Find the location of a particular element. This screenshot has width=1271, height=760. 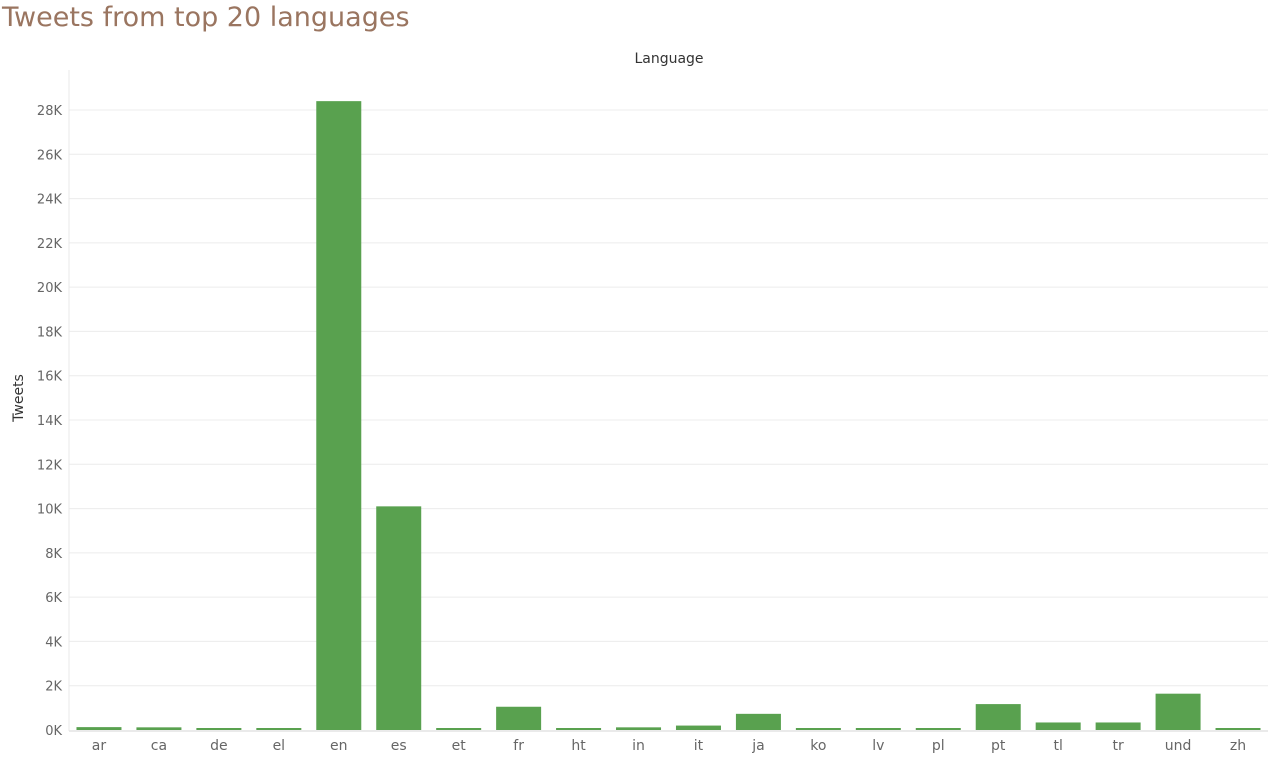

x-tick-label: pt is located at coordinates (998, 746).